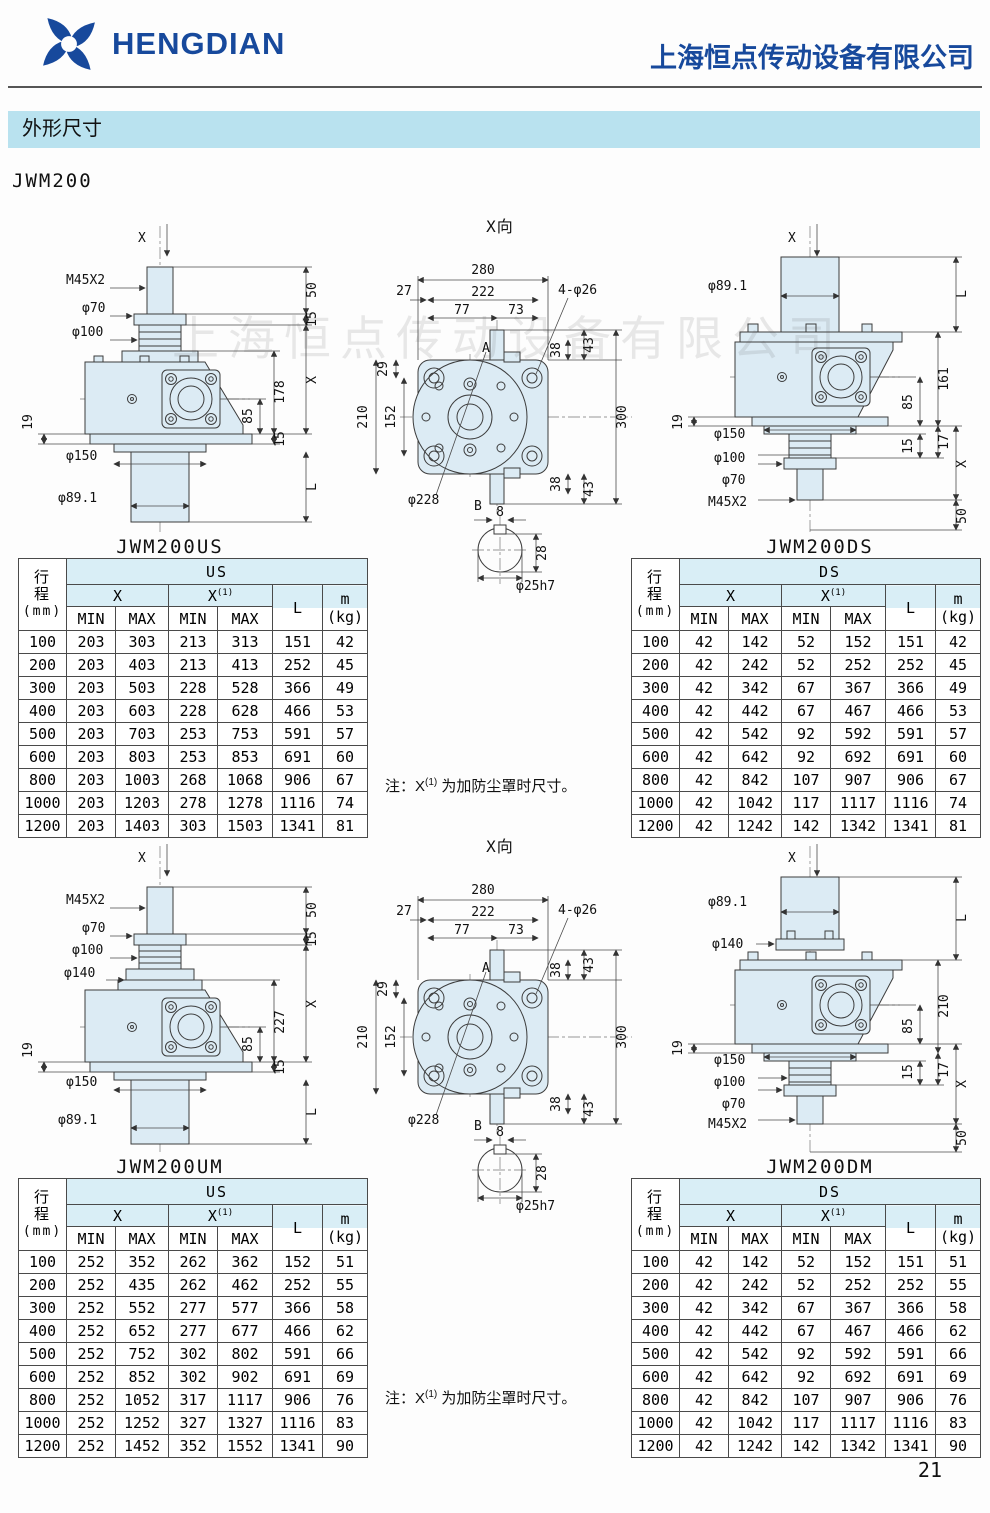 The width and height of the screenshot is (990, 1513). I want to click on table-row: 1200 252 1452 352 1552 1341 90, so click(193, 1446).